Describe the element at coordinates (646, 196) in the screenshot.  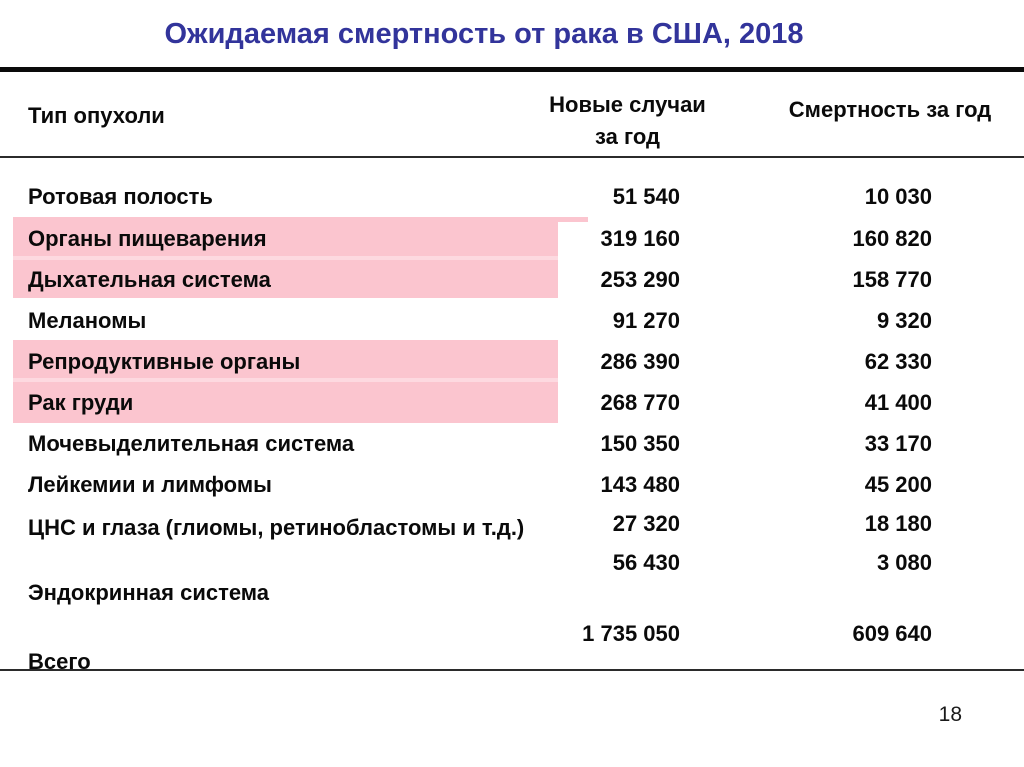
I see `table-row-new-cases: 51 540` at that location.